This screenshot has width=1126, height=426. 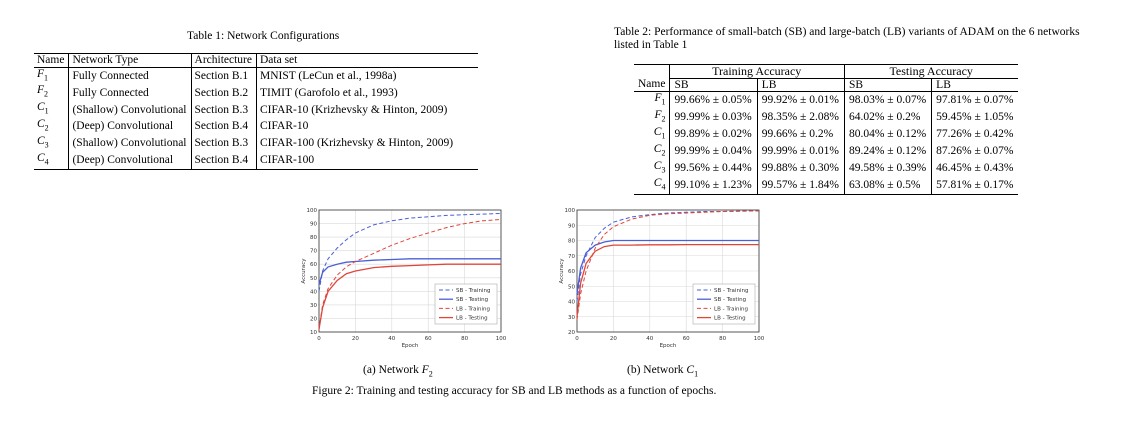 What do you see at coordinates (668, 346) in the screenshot?
I see `x-axis-label: Epoch` at bounding box center [668, 346].